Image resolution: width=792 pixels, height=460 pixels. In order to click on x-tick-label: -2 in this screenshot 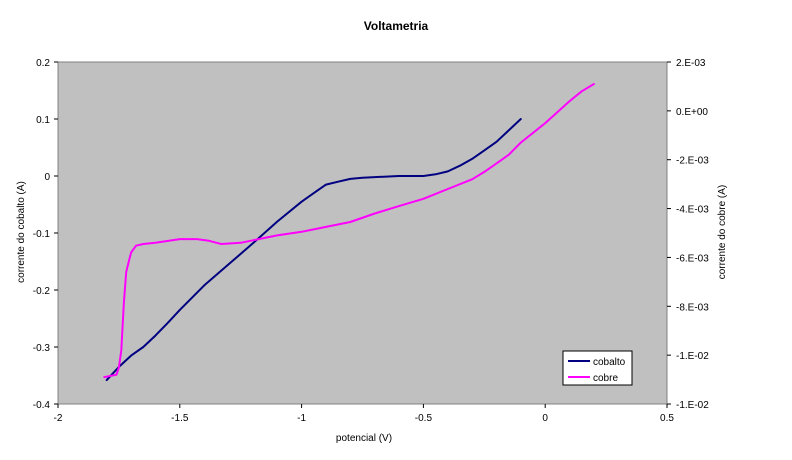, I will do `click(58, 418)`.